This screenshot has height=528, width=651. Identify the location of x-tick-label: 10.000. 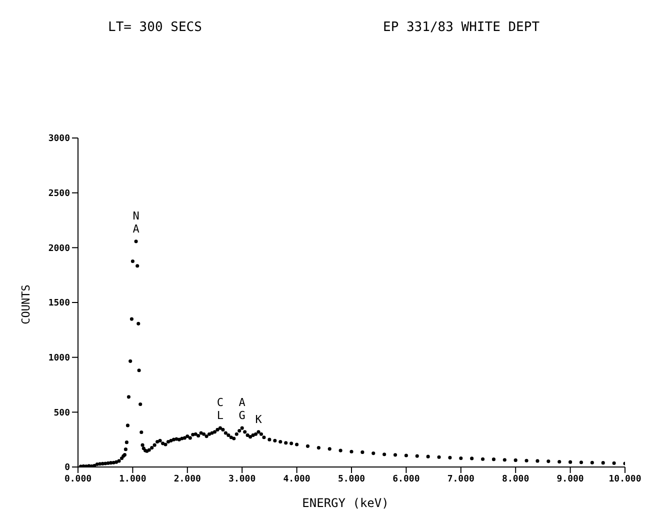
(625, 479).